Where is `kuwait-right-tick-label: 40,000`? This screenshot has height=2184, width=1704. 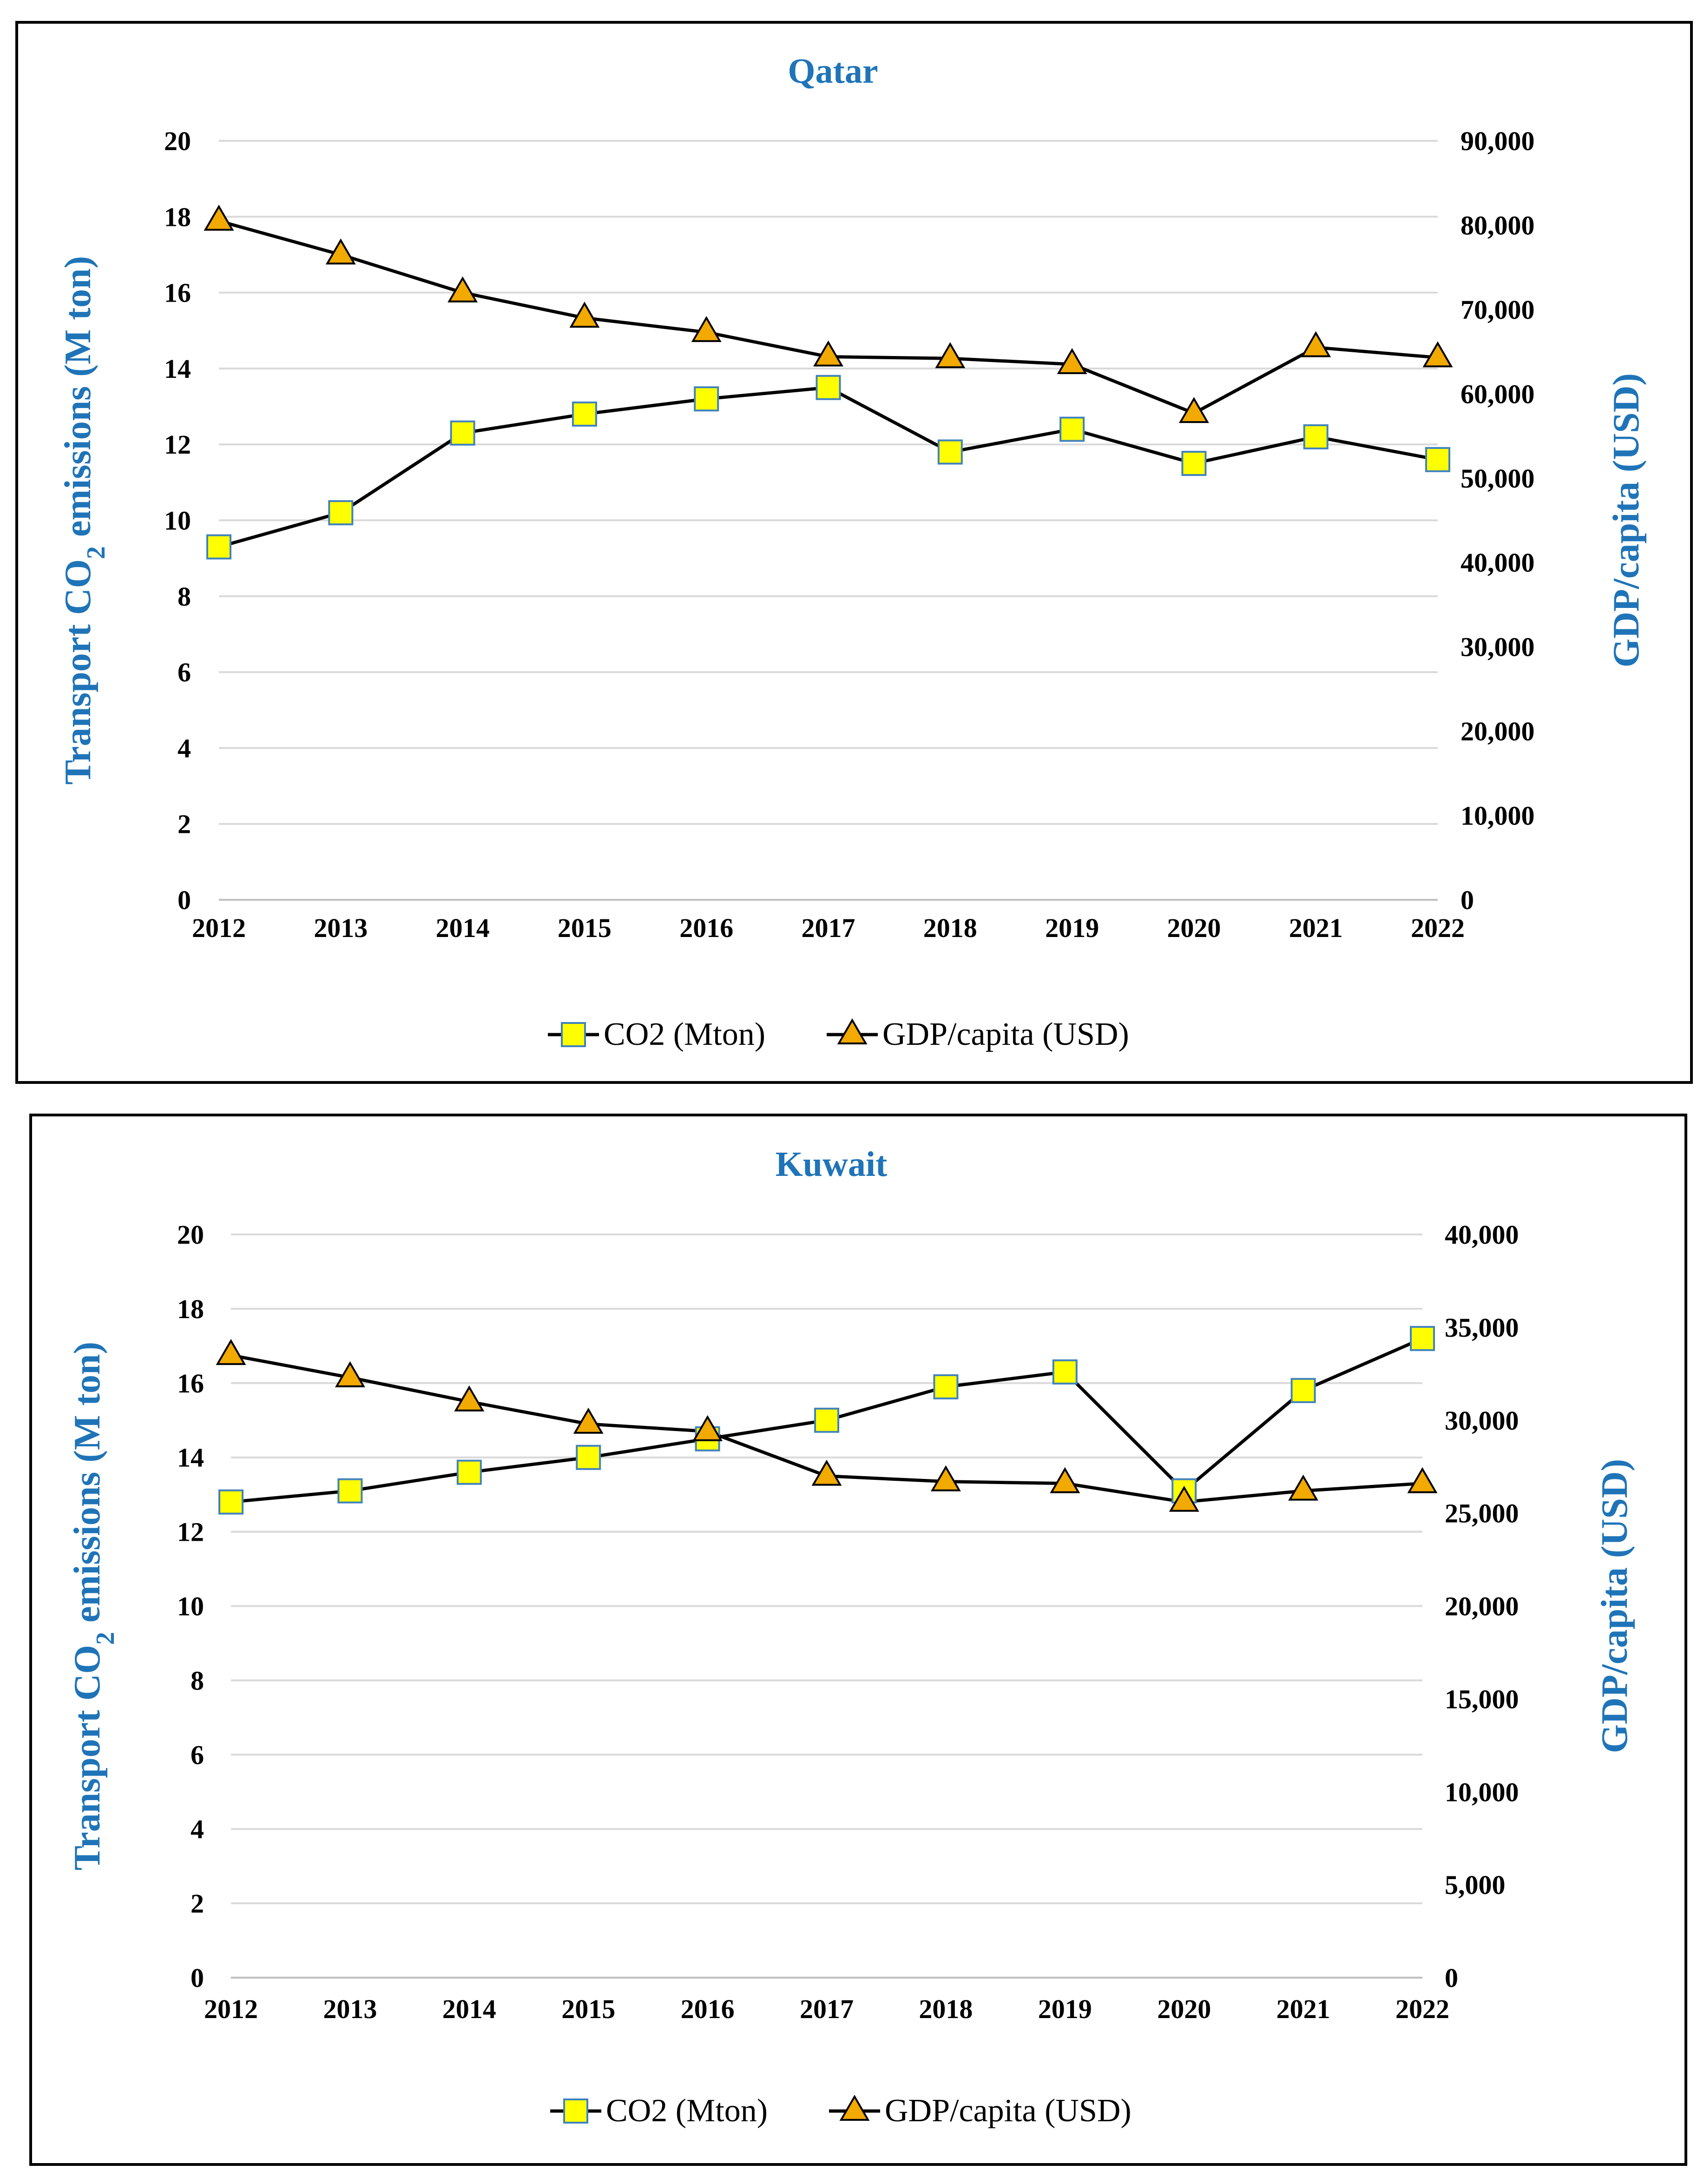 kuwait-right-tick-label: 40,000 is located at coordinates (1482, 1235).